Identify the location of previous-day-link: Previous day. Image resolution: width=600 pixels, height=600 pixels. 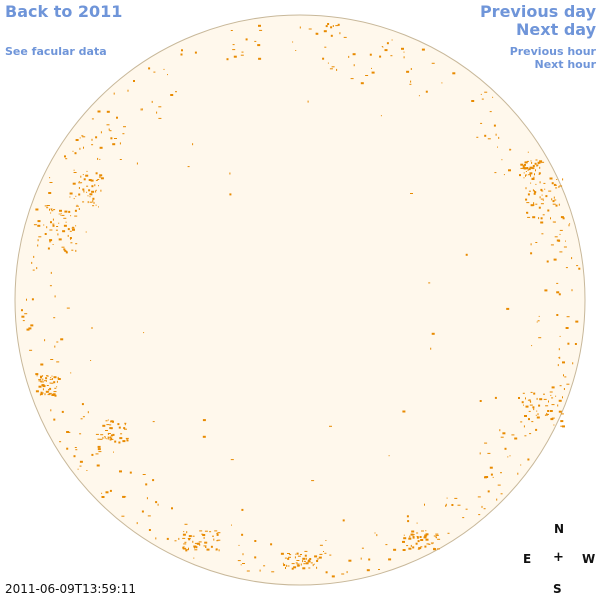
(537, 11).